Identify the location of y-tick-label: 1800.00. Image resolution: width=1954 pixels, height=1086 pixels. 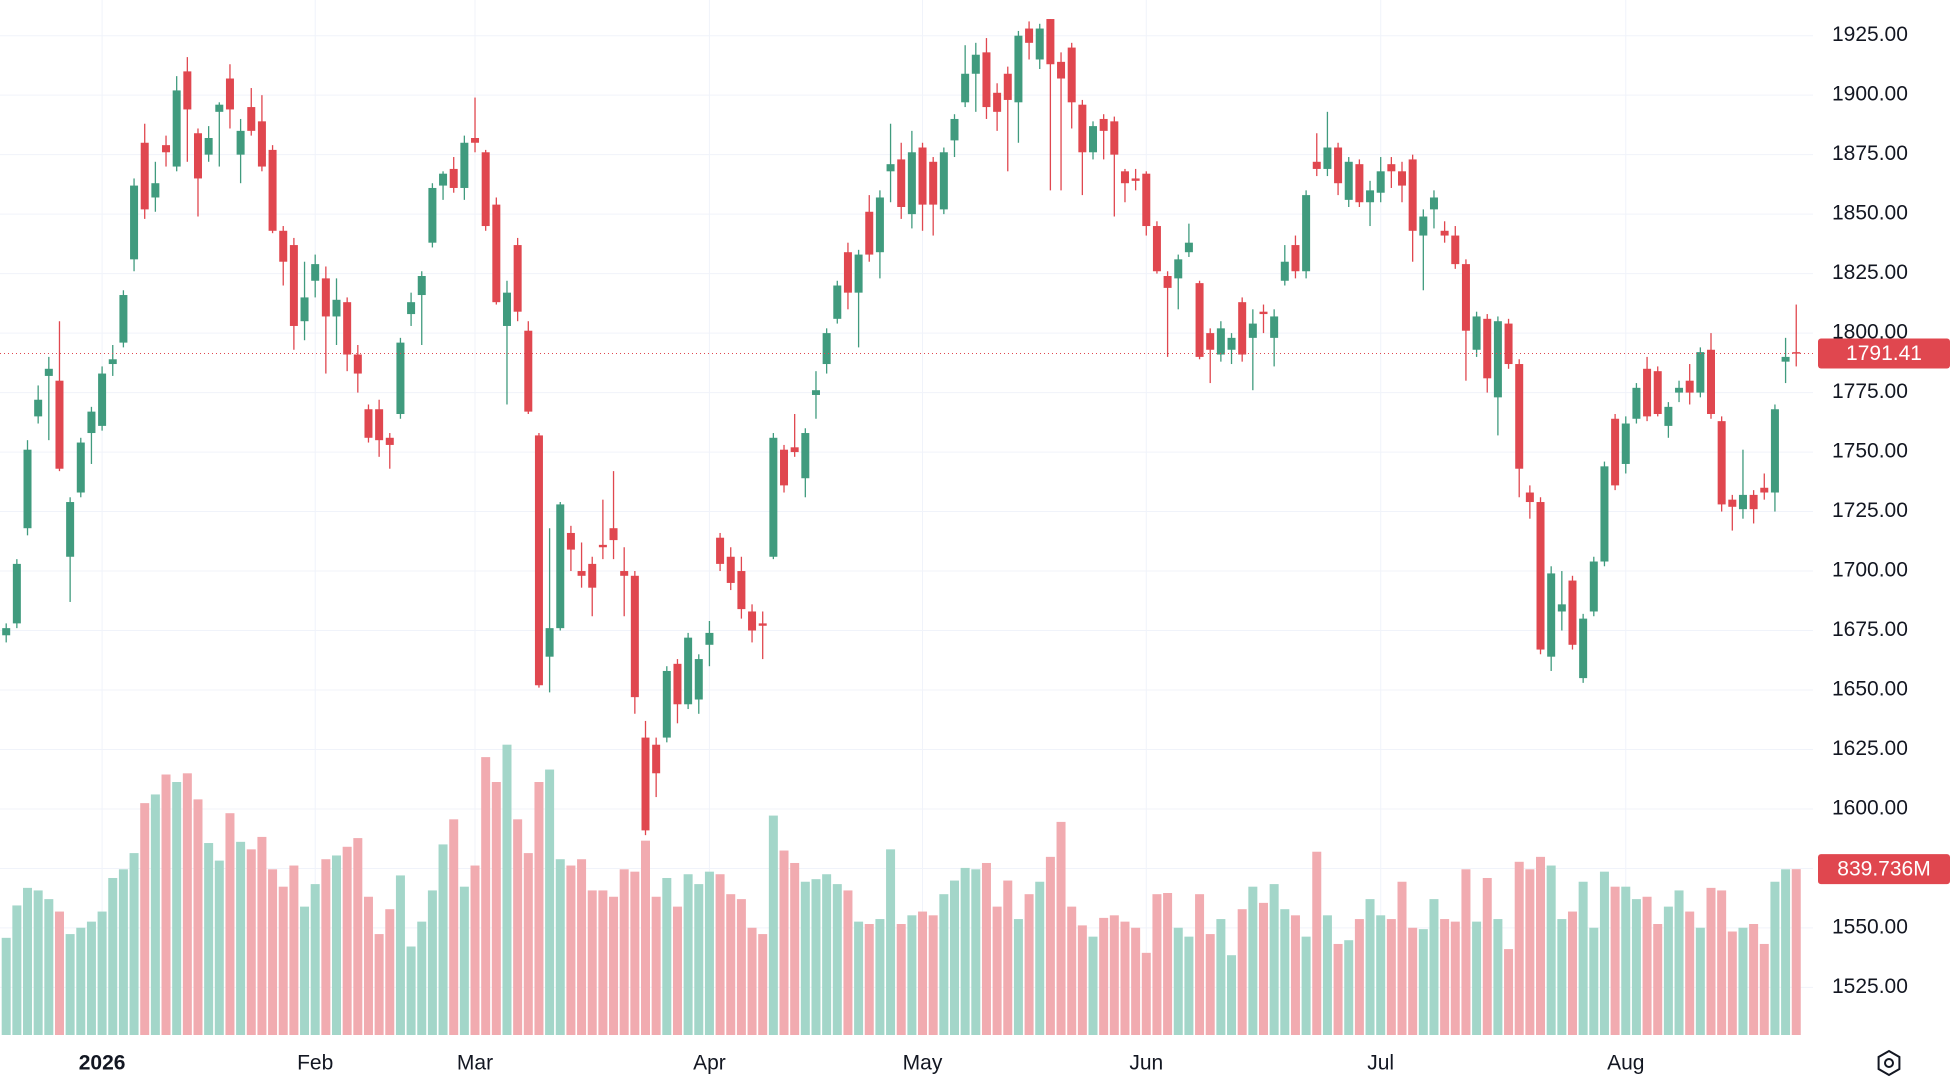
(1870, 332).